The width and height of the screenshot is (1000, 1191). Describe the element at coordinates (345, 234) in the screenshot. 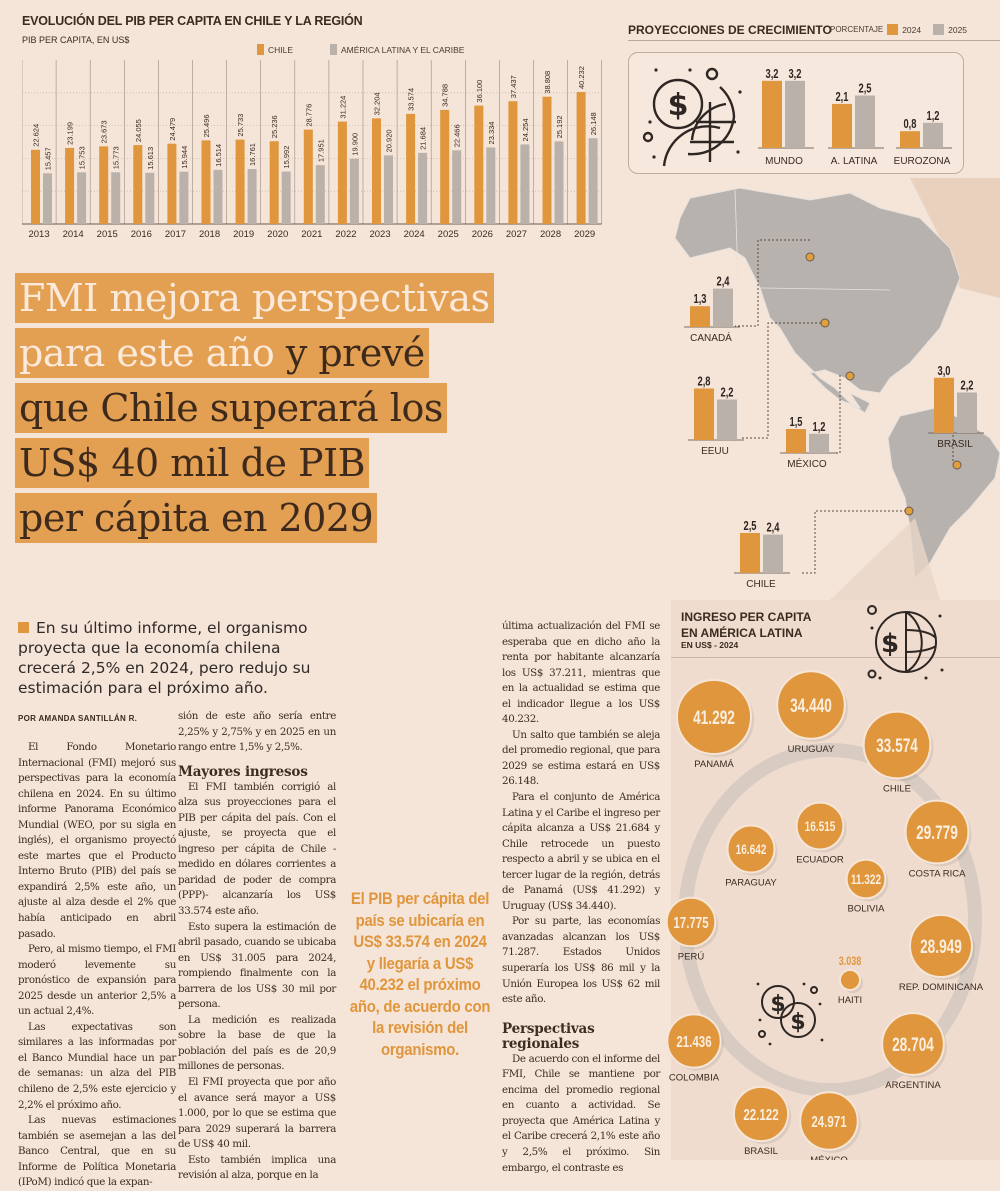

I see `x-tick-2022: 2022` at that location.